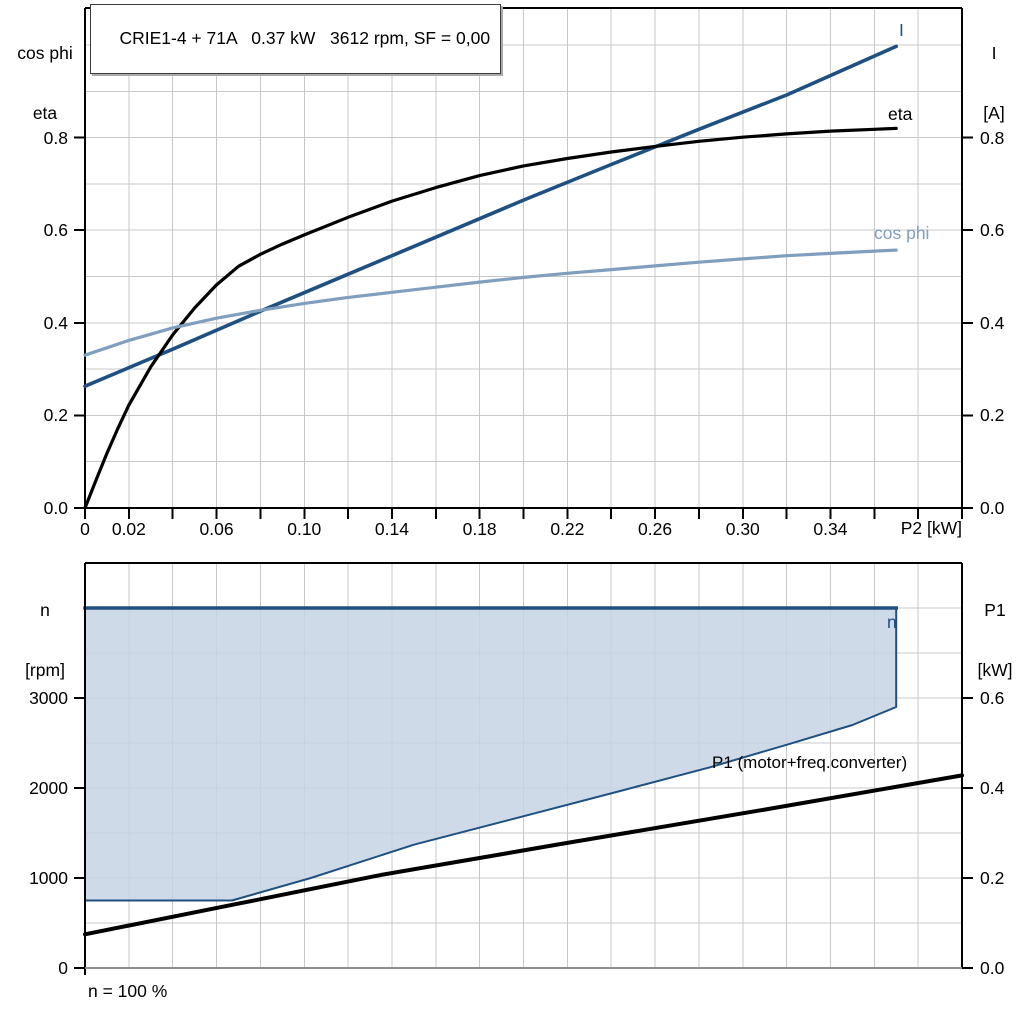  I want to click on y-tick-label-left-top: 0.2, so click(55, 415).